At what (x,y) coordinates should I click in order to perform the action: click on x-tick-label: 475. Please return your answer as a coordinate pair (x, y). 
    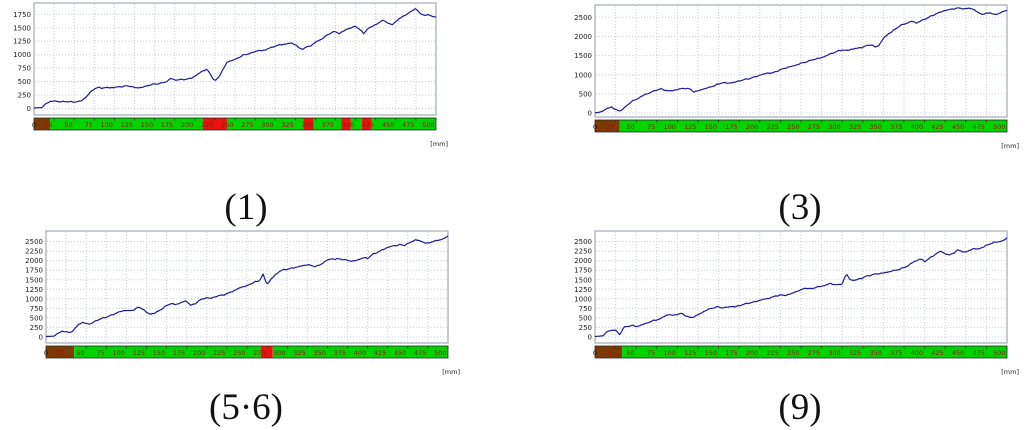
    Looking at the image, I should click on (978, 353).